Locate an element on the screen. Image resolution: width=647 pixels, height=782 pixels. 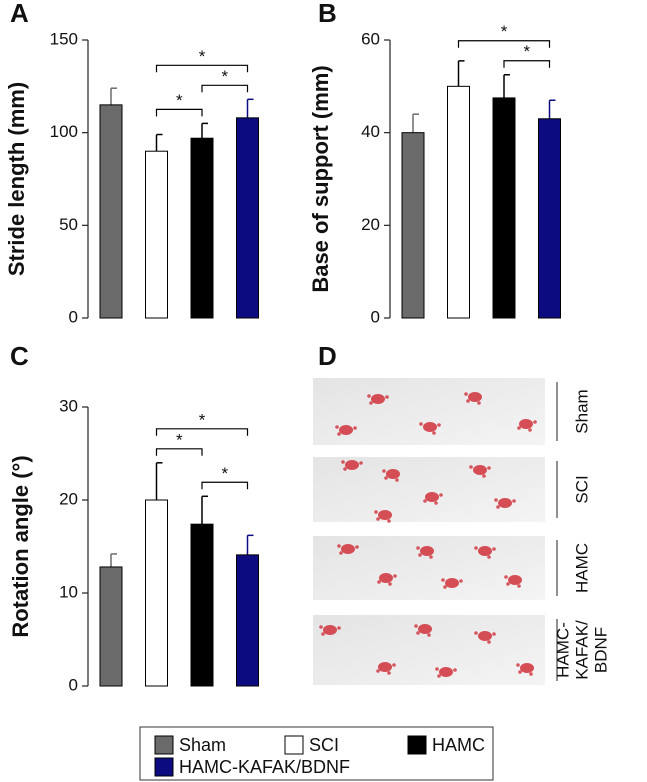
y-tick-label: 150 is located at coordinates (64, 38).